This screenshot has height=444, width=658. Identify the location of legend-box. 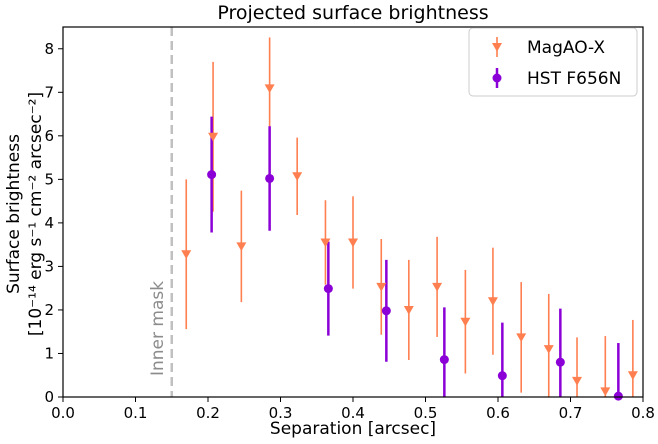
(553, 62).